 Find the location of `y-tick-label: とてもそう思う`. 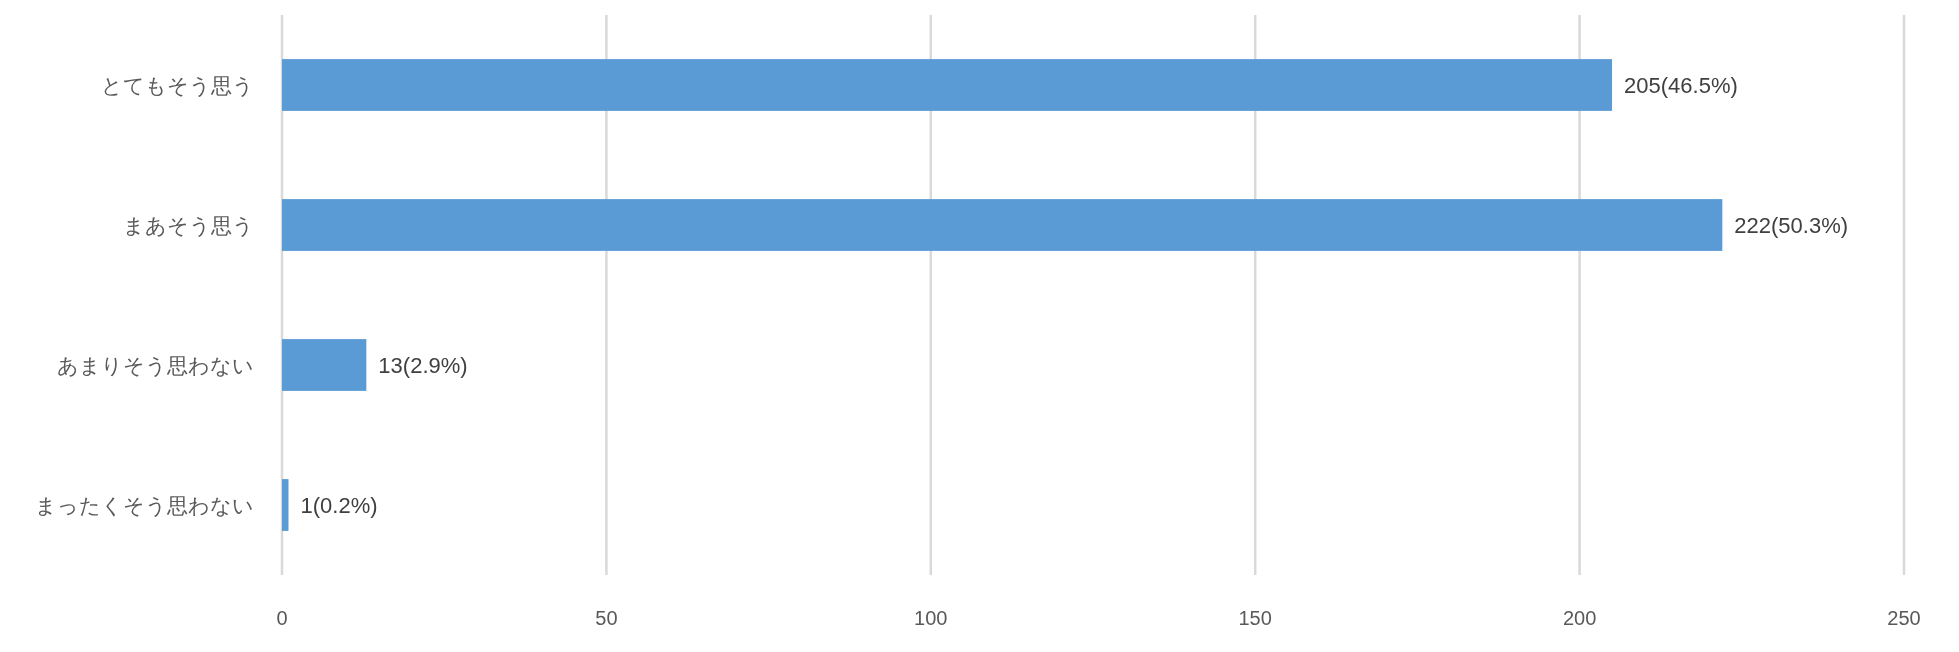

y-tick-label: とてもそう思う is located at coordinates (177, 85).